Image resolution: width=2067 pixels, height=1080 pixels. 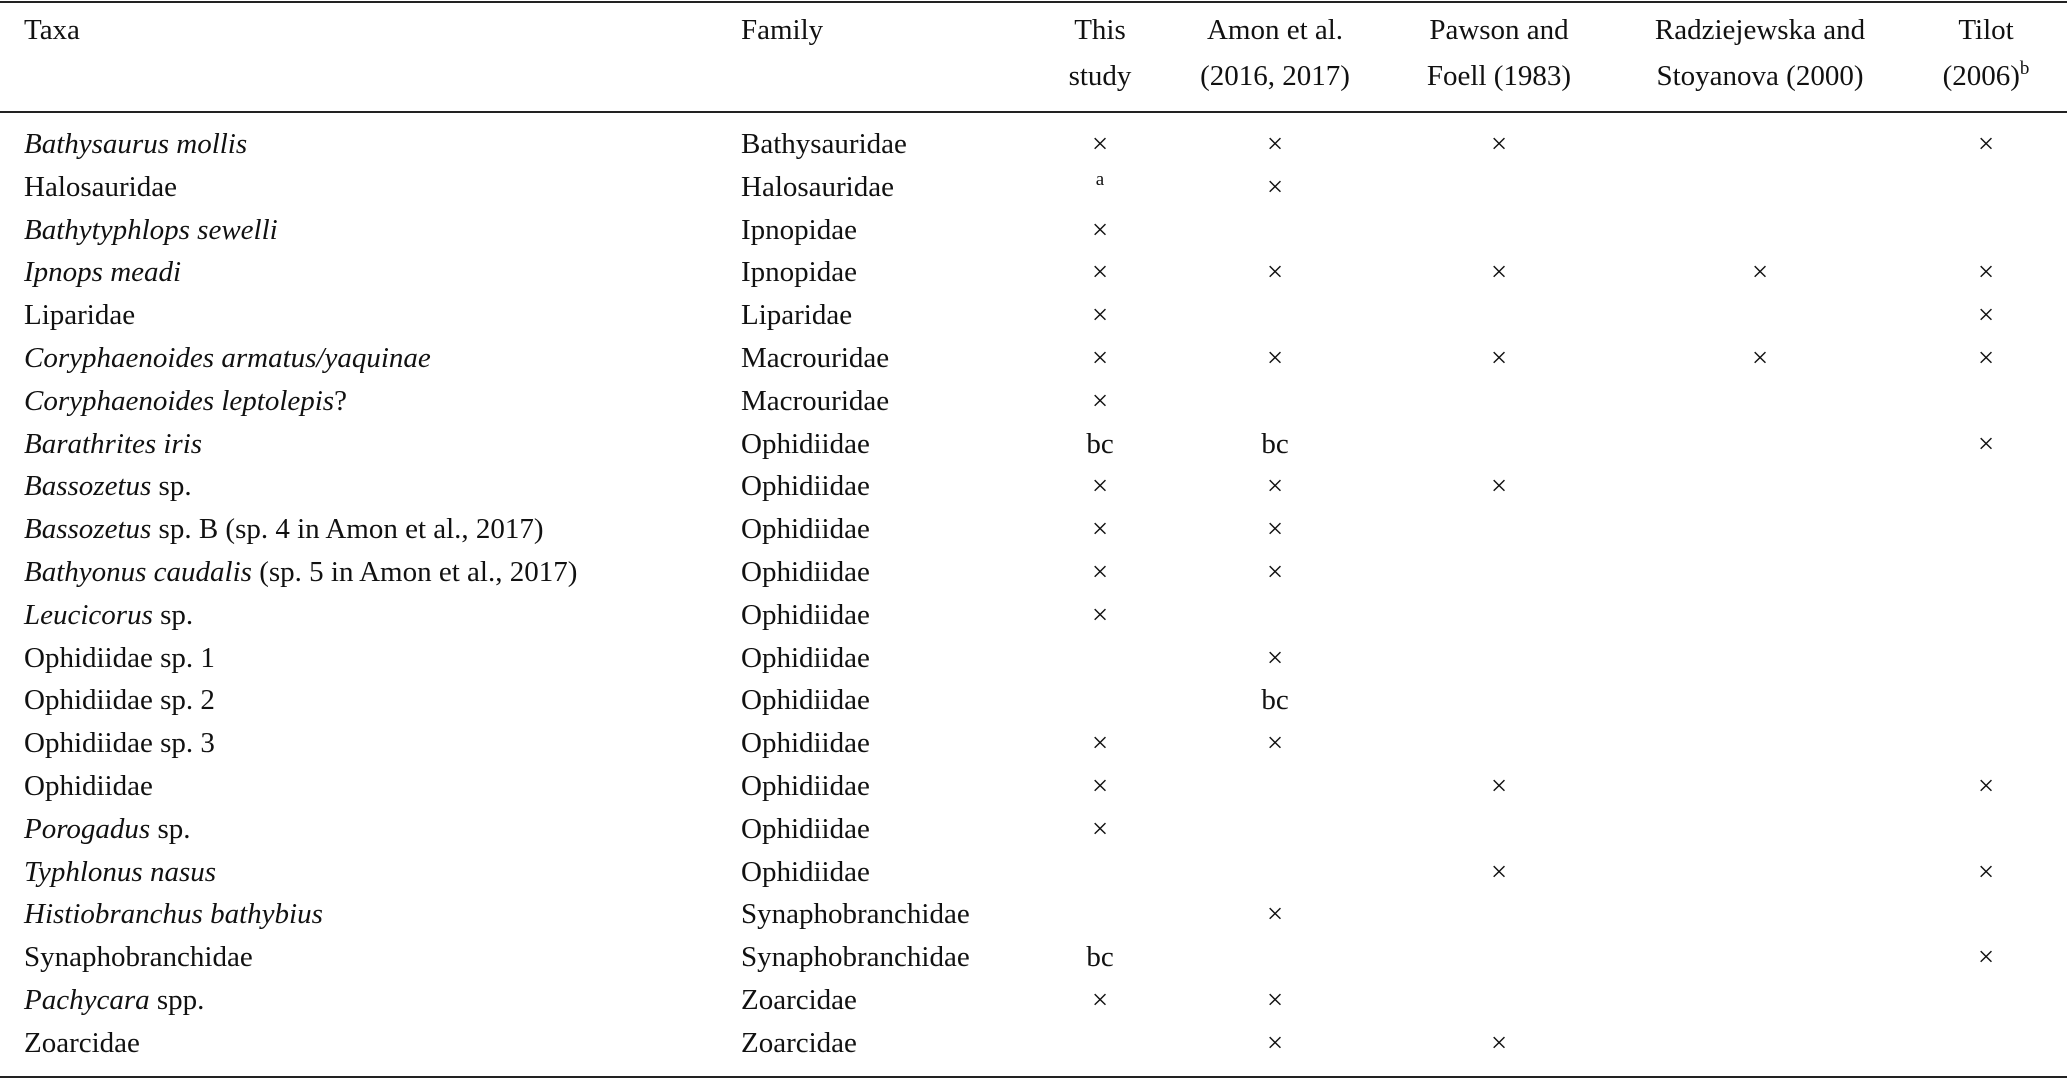 I want to click on header-cell: Family, so click(x=782, y=30).